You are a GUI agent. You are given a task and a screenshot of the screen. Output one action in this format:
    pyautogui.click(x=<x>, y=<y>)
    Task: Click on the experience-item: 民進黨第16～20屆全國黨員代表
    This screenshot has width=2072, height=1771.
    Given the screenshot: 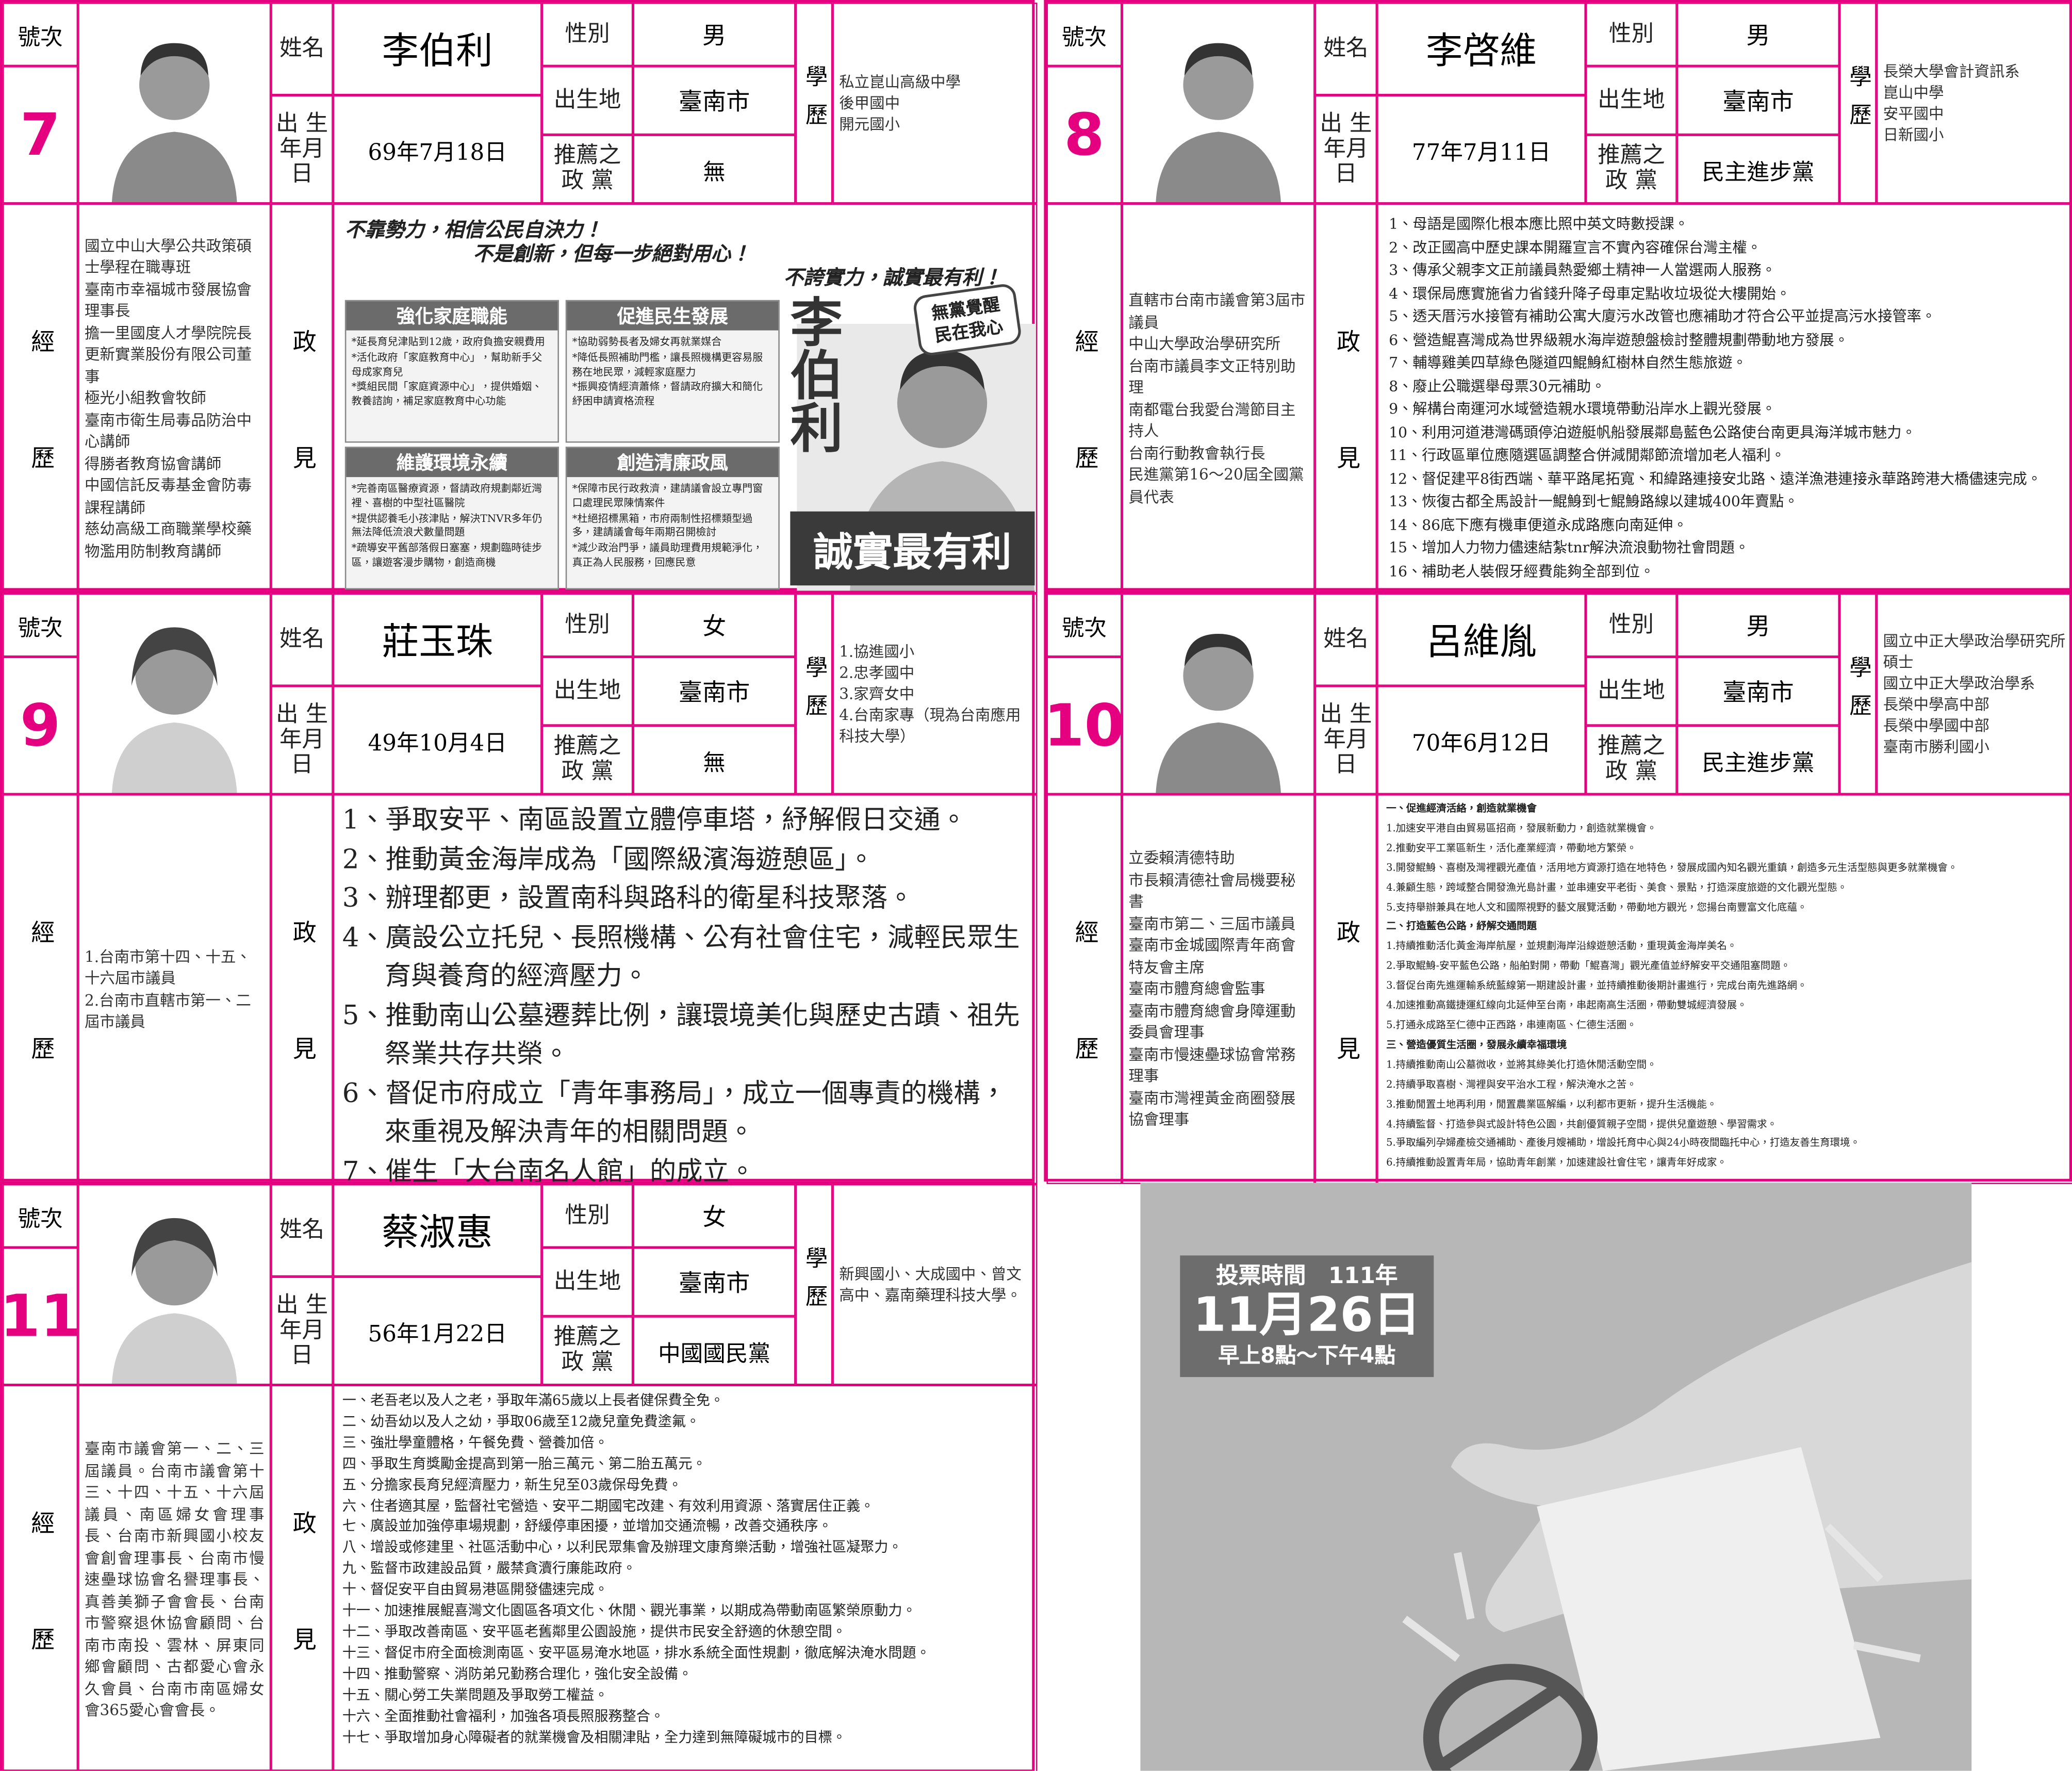 What is the action you would take?
    pyautogui.click(x=1216, y=485)
    